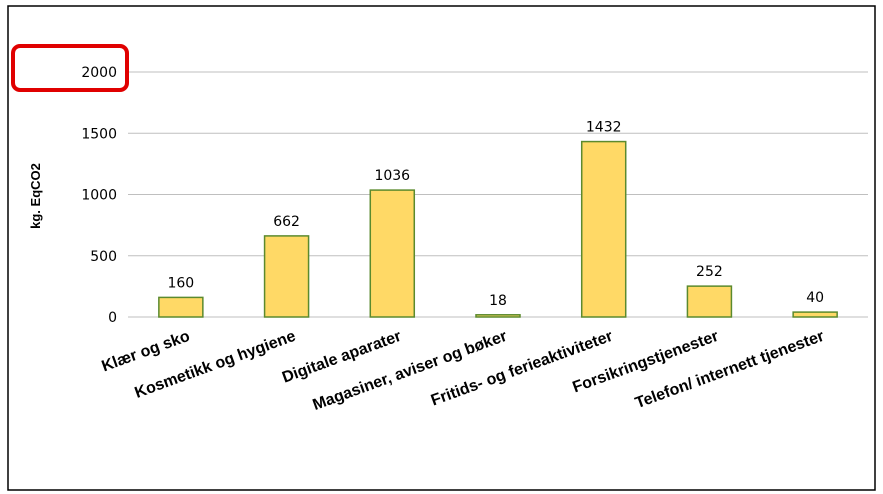  I want to click on data-label: 40, so click(815, 298).